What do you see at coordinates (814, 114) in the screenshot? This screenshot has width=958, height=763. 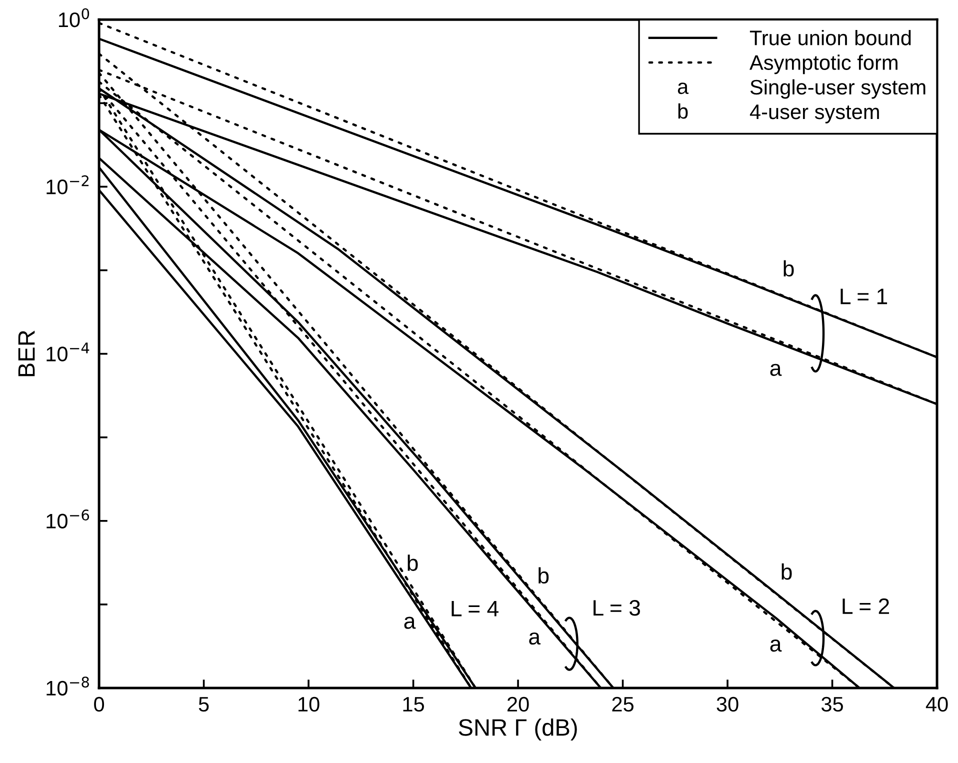 I see `annotation: 4-user system` at bounding box center [814, 114].